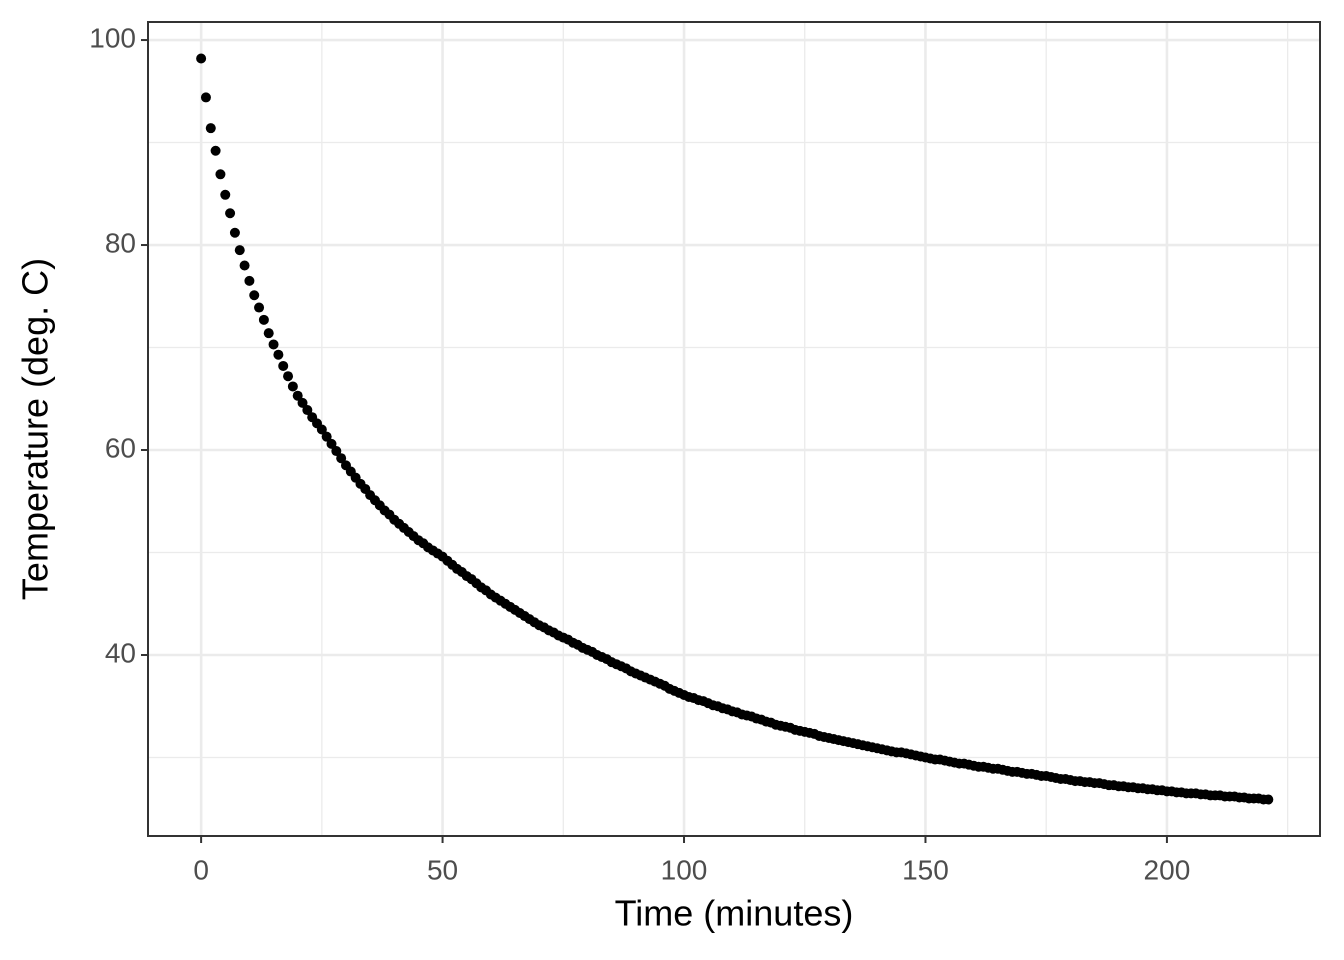 The image size is (1344, 960). Describe the element at coordinates (201, 869) in the screenshot. I see `x-tick-label: 0` at that location.